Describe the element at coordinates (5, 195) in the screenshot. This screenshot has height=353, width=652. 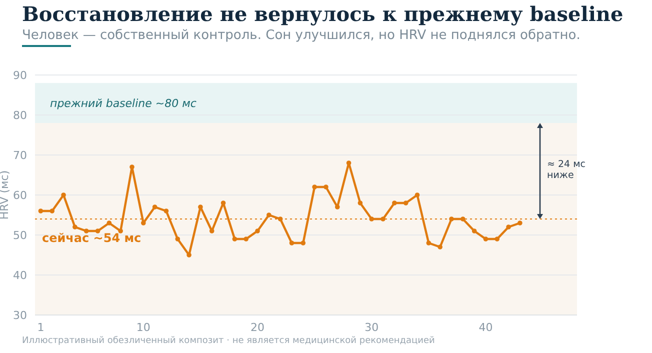
I see `y-axis-title: HRV (мс)` at that location.